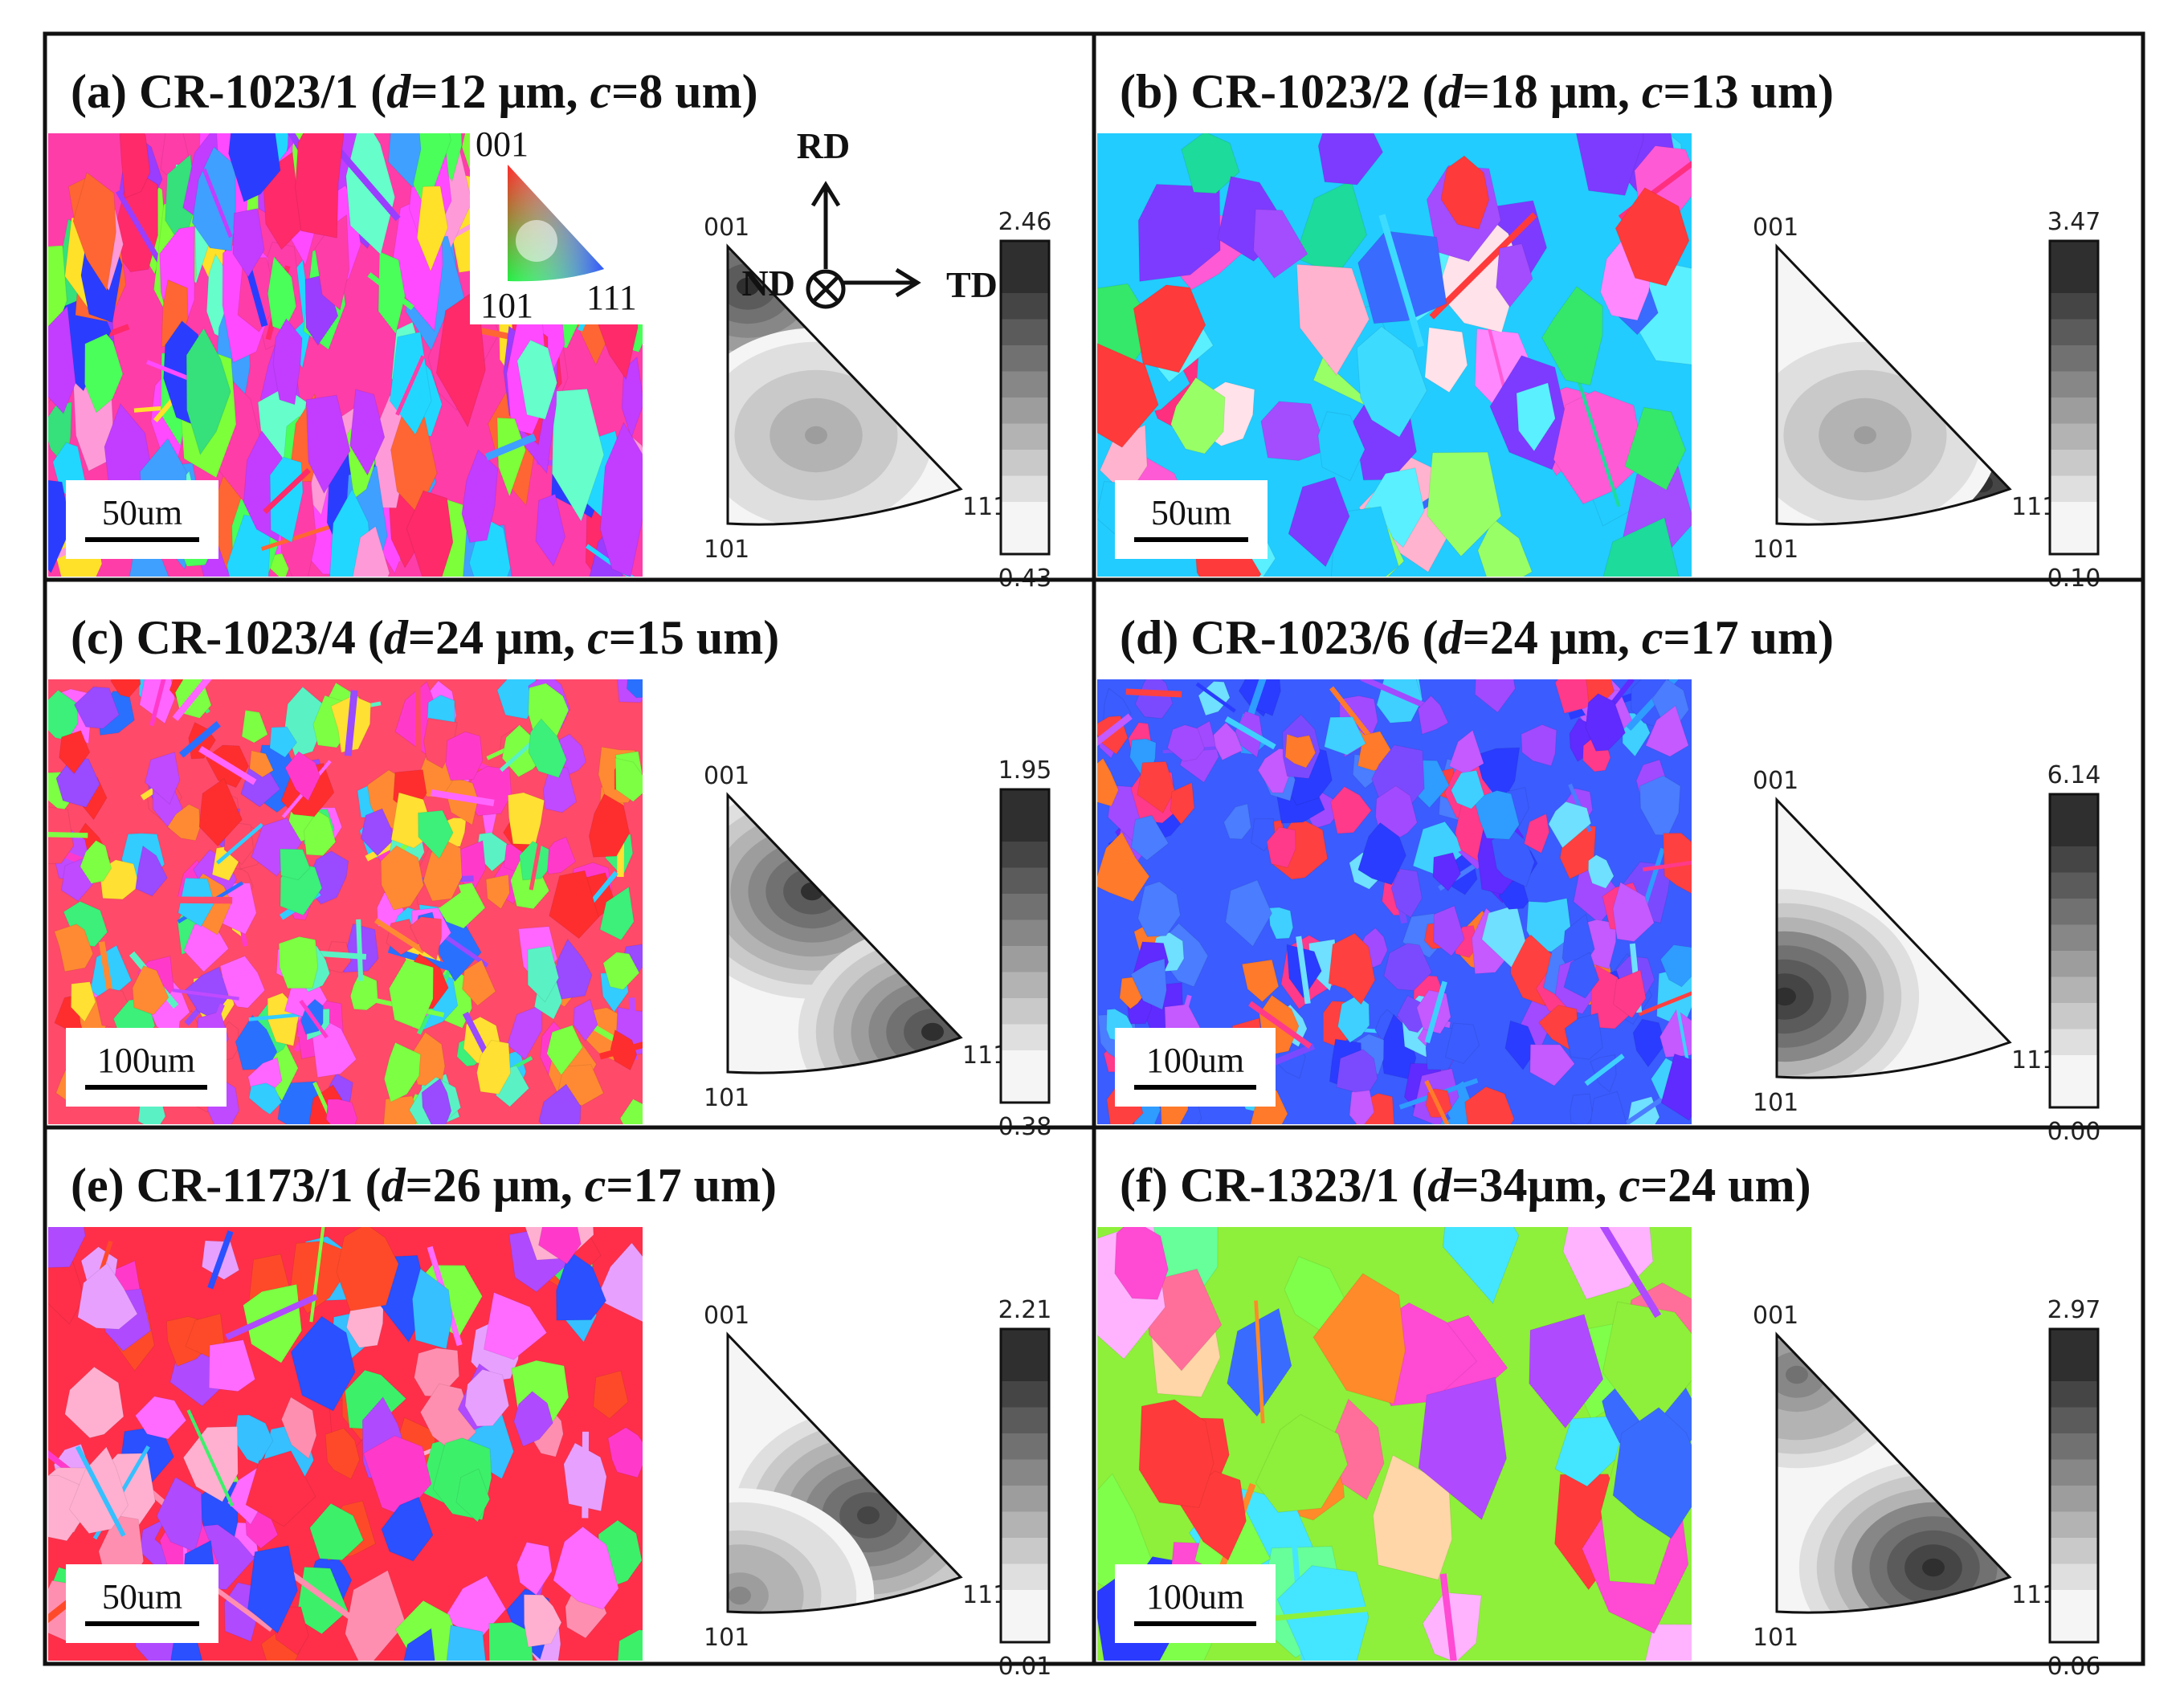  What do you see at coordinates (1025, 1310) in the screenshot?
I see `colorbar-max-label: 2.21` at bounding box center [1025, 1310].